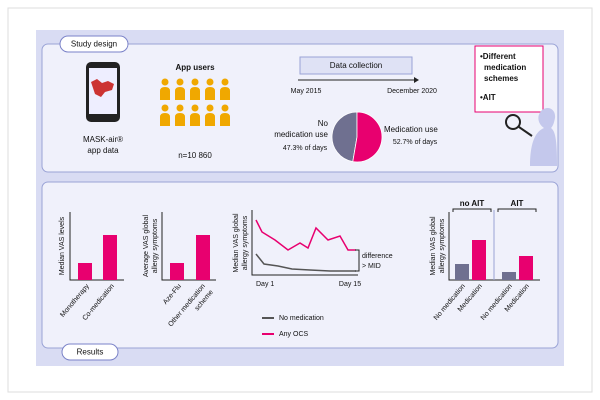  What do you see at coordinates (472, 203) in the screenshot?
I see `panel-label: no AIT` at bounding box center [472, 203].